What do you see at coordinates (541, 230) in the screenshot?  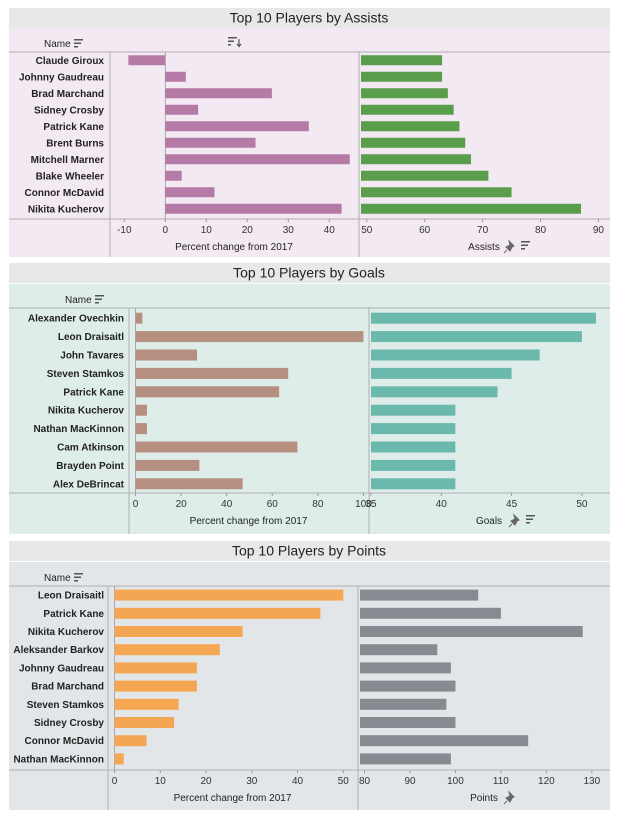 I see `right-axis-tick-label: 80` at bounding box center [541, 230].